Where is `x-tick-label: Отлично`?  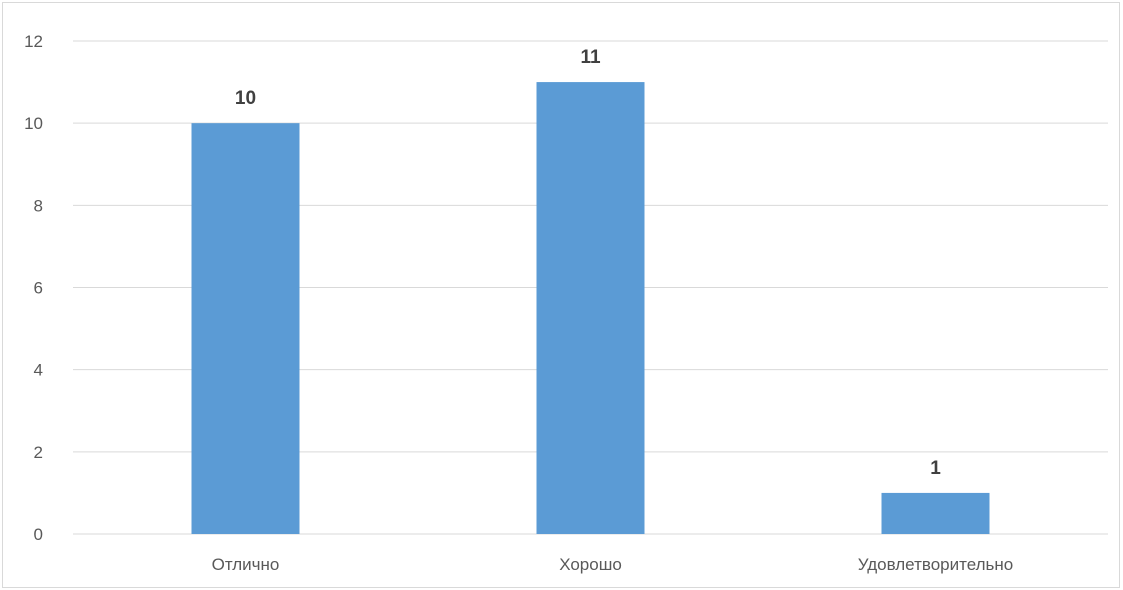
x-tick-label: Отлично is located at coordinates (246, 564).